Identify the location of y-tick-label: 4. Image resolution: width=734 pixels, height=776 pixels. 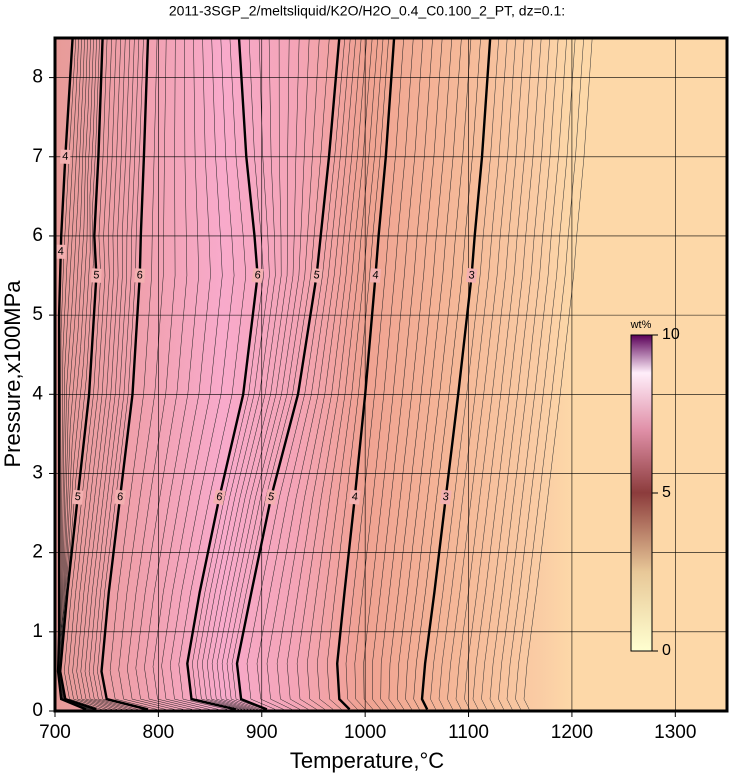
(37, 393).